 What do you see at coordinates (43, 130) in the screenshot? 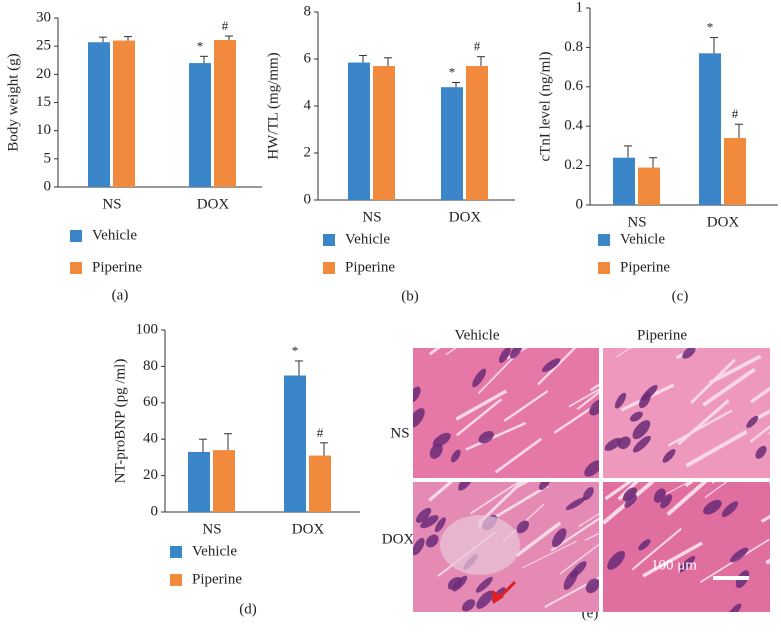
I see `y-tick-label: 10` at bounding box center [43, 130].